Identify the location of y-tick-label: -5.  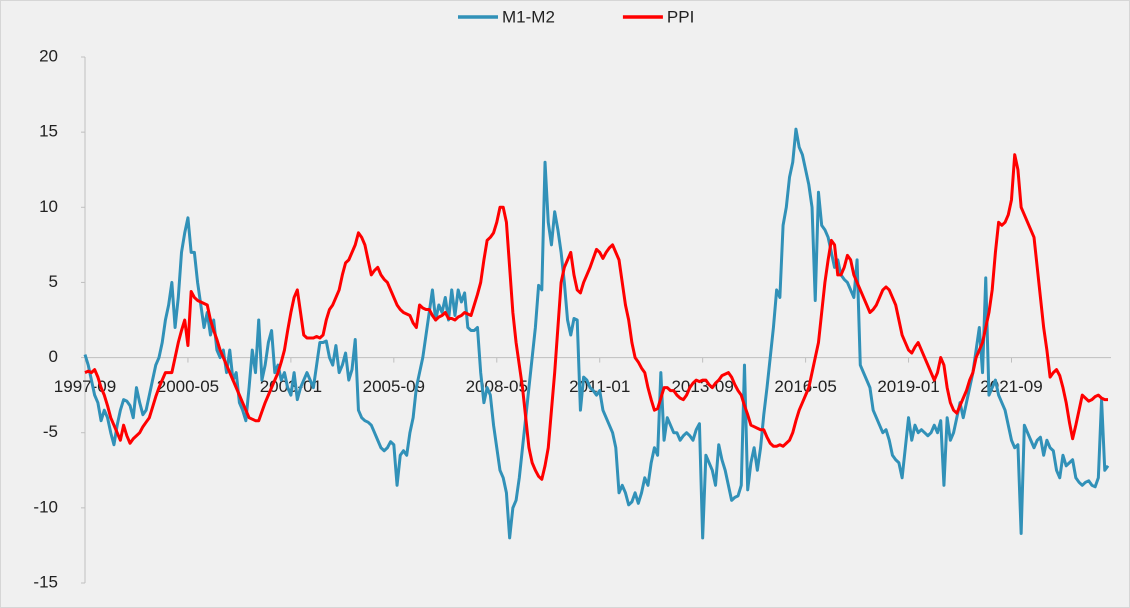
(50, 431).